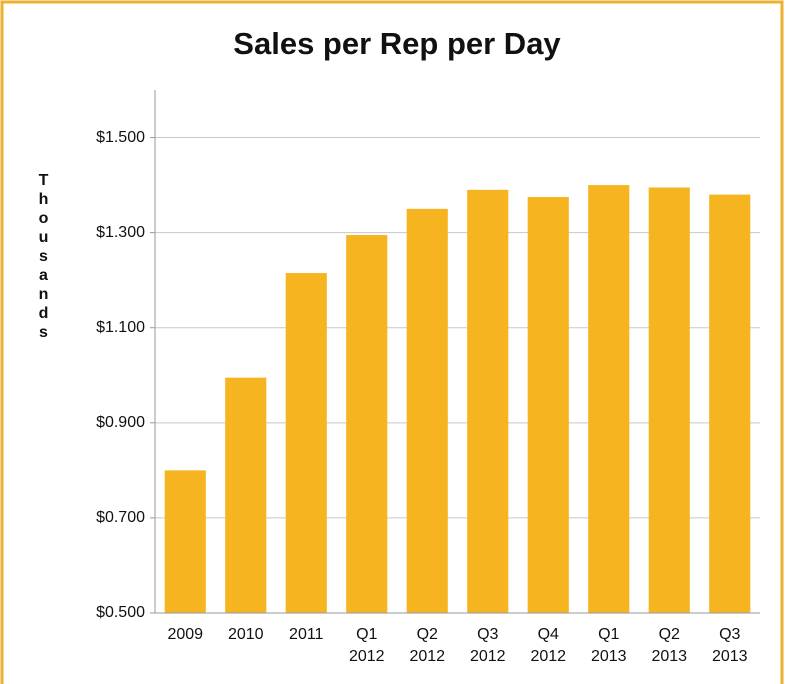  Describe the element at coordinates (397, 43) in the screenshot. I see `chart-title: Sales per Rep per Day` at that location.